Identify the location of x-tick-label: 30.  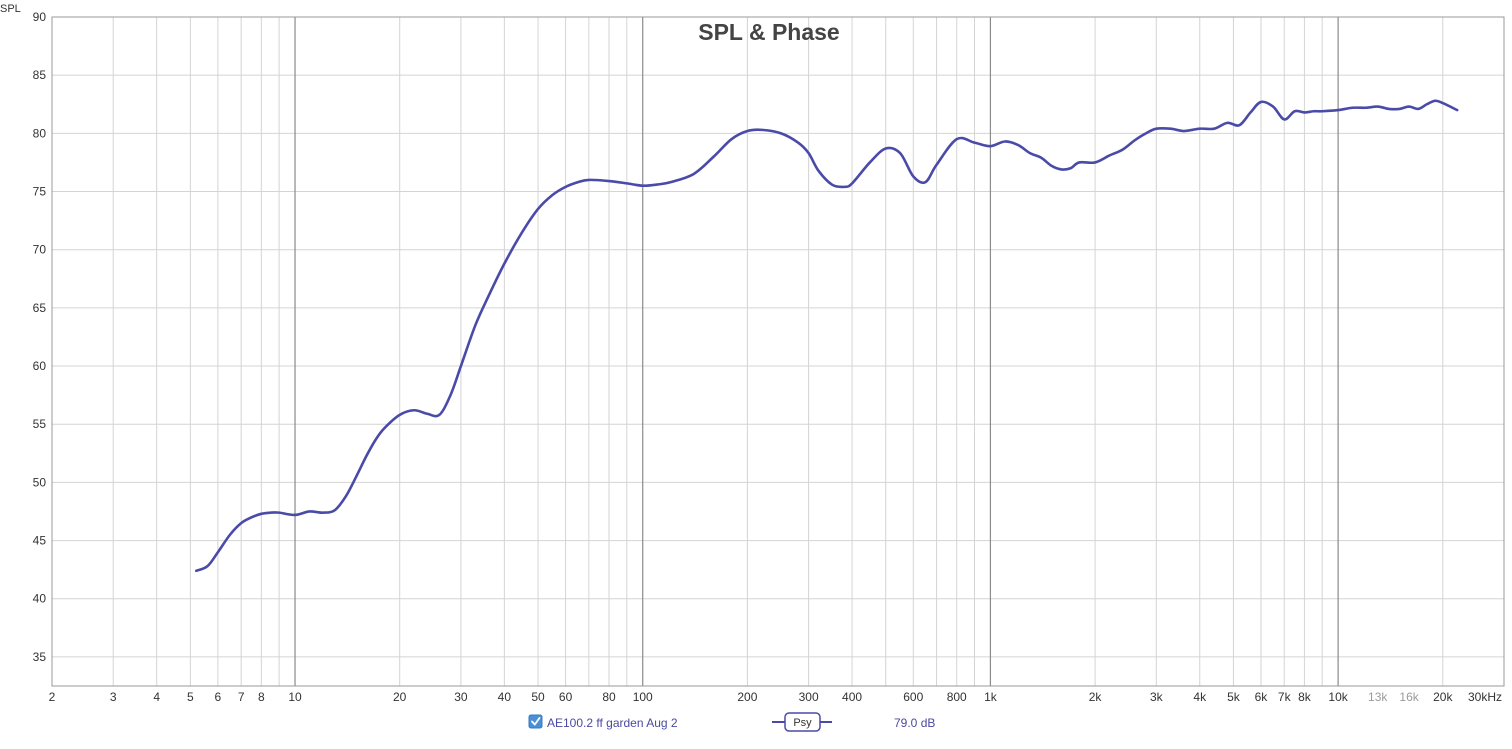
(461, 697).